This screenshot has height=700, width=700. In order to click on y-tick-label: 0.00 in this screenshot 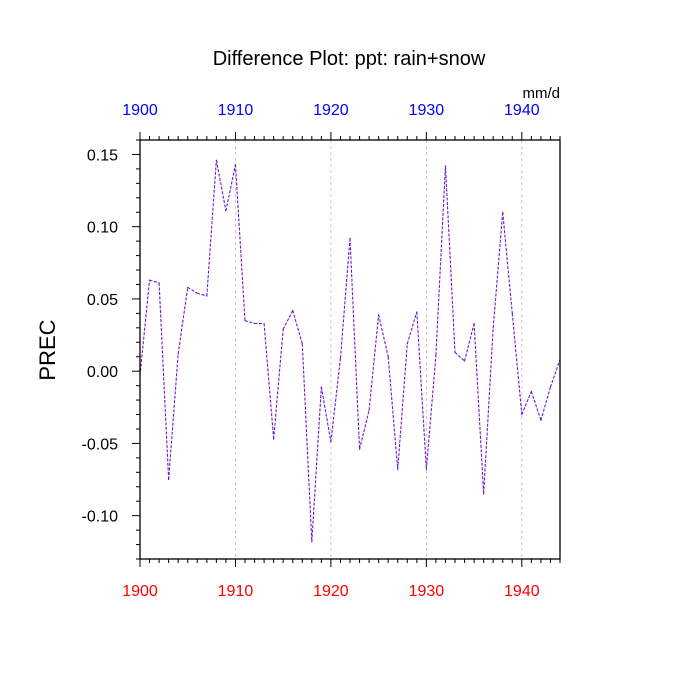, I will do `click(102, 372)`.